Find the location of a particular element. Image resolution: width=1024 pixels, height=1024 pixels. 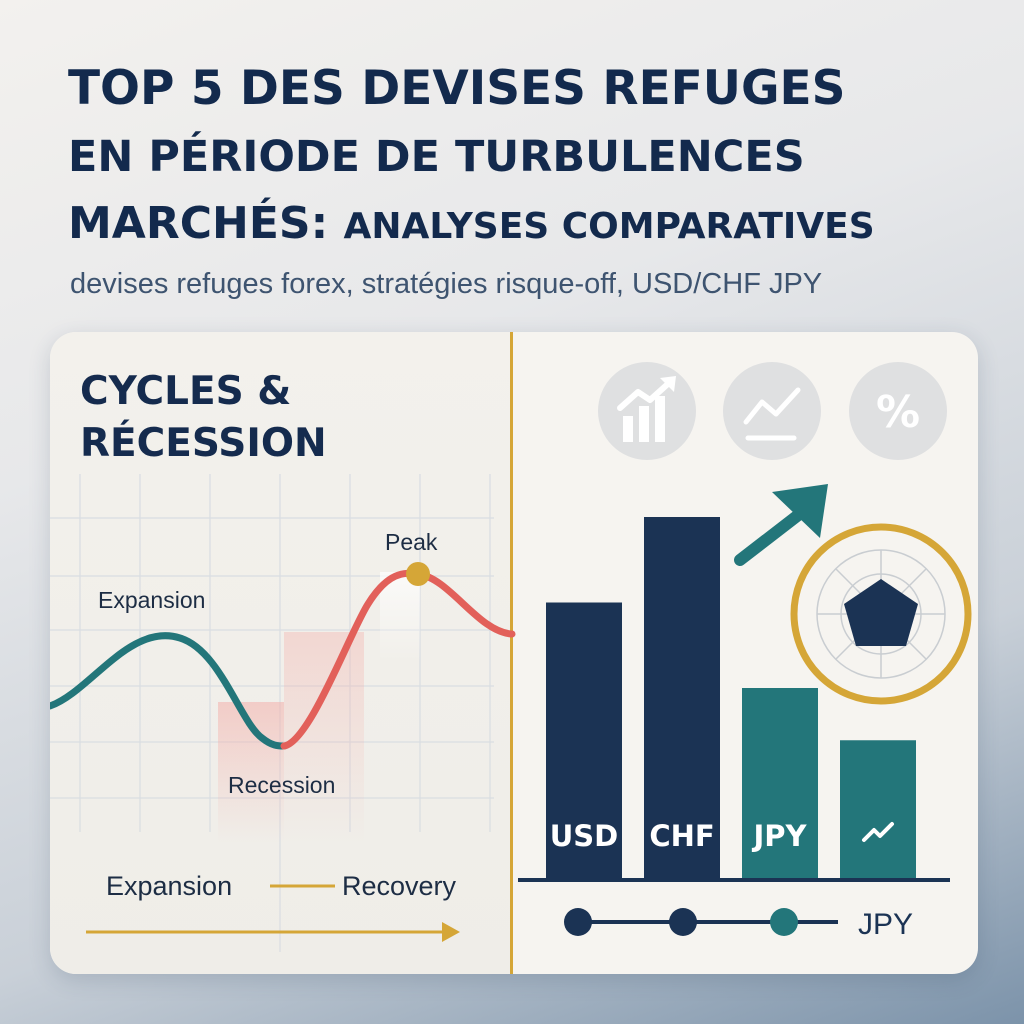

bar-label-usd: USD is located at coordinates (584, 836).